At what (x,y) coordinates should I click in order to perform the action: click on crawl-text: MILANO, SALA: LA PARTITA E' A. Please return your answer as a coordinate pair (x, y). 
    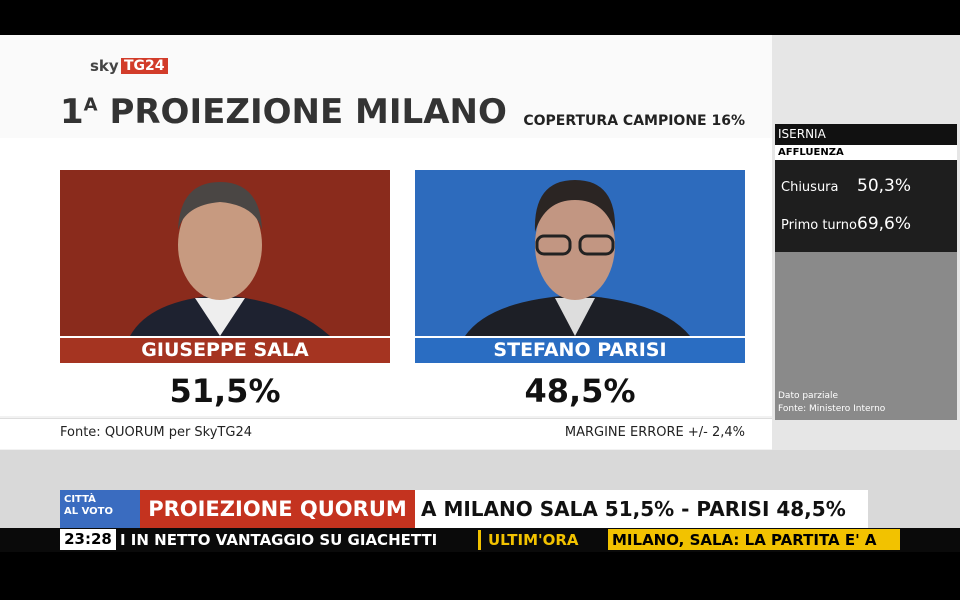
    Looking at the image, I should click on (754, 539).